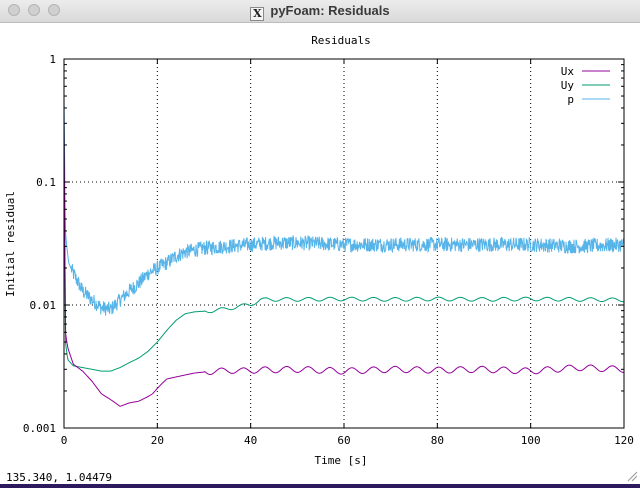 This screenshot has height=488, width=640. What do you see at coordinates (257, 14) in the screenshot?
I see `x11-app-icon: X` at bounding box center [257, 14].